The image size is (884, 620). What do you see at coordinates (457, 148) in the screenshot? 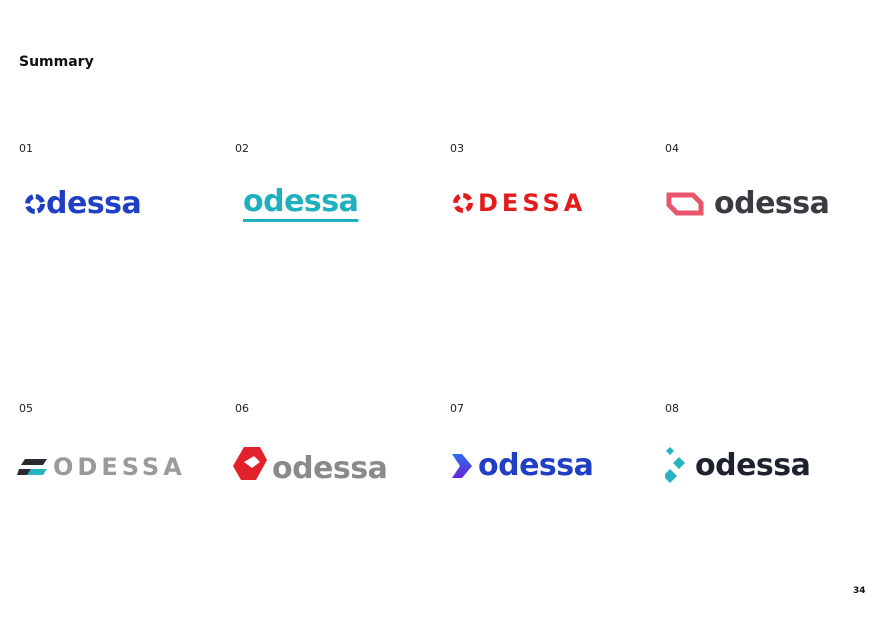
I see `logo-number: 03` at bounding box center [457, 148].